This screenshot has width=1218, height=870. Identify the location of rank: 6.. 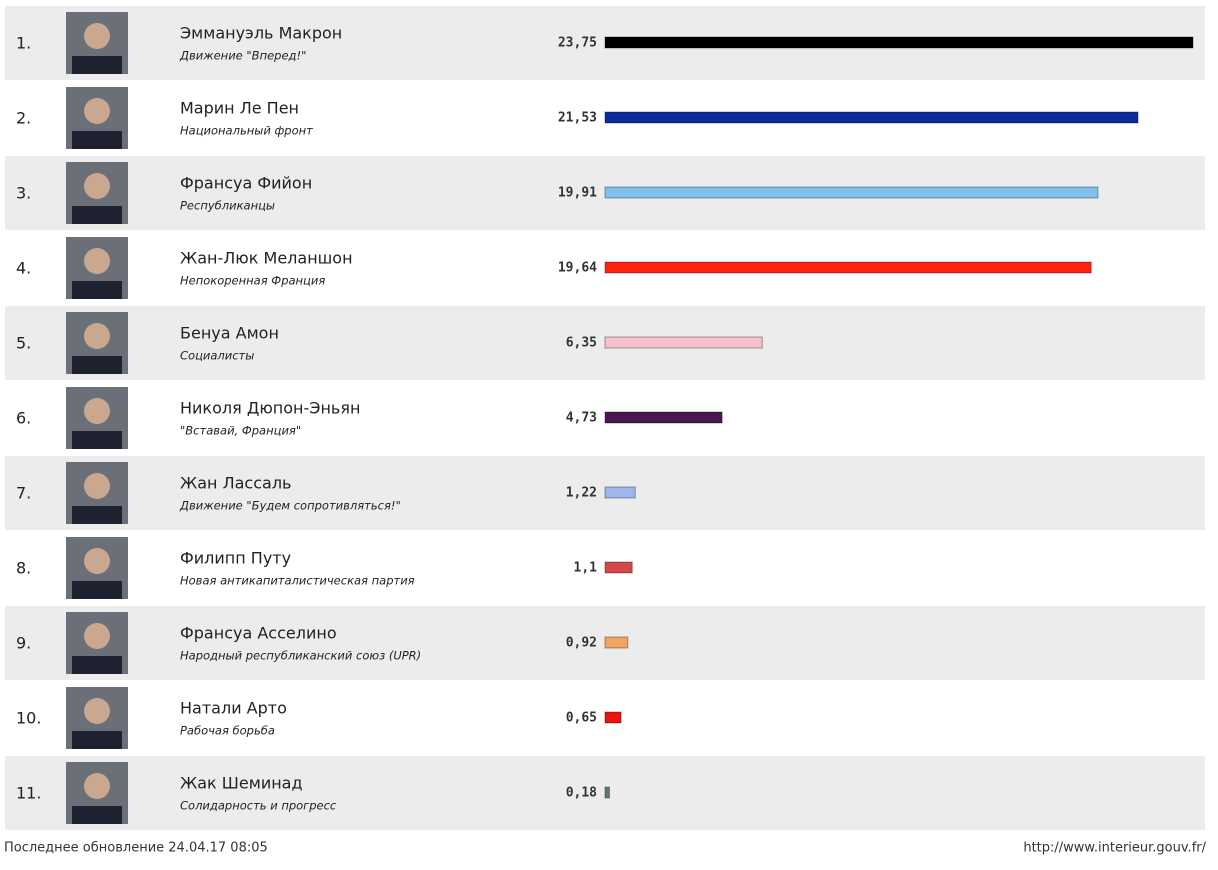
(23, 418).